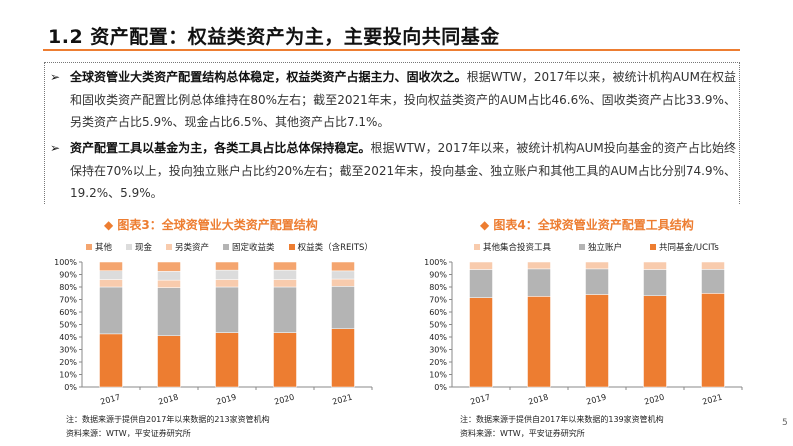 The height and width of the screenshot is (446, 793). I want to click on x-tick-label: 2019, so click(596, 400).